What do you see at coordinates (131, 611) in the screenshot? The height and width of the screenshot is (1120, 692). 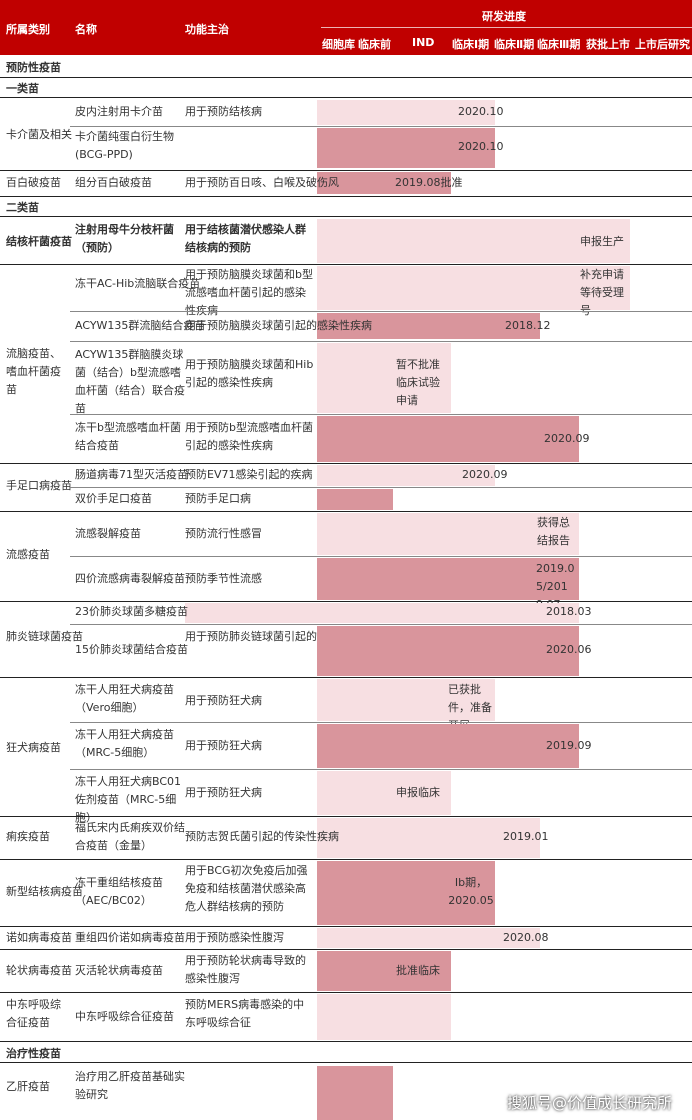 I see `vaccine-name: 23价肺炎球菌多糖疫苗` at bounding box center [131, 611].